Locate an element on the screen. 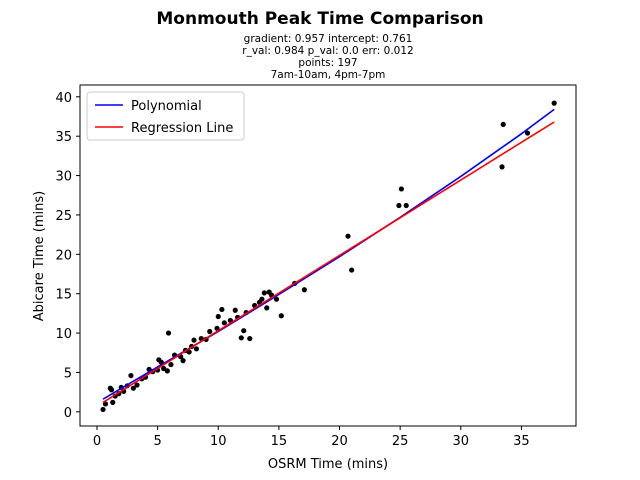  chart-title: Monmouth Peak Time Comparison is located at coordinates (319, 19).